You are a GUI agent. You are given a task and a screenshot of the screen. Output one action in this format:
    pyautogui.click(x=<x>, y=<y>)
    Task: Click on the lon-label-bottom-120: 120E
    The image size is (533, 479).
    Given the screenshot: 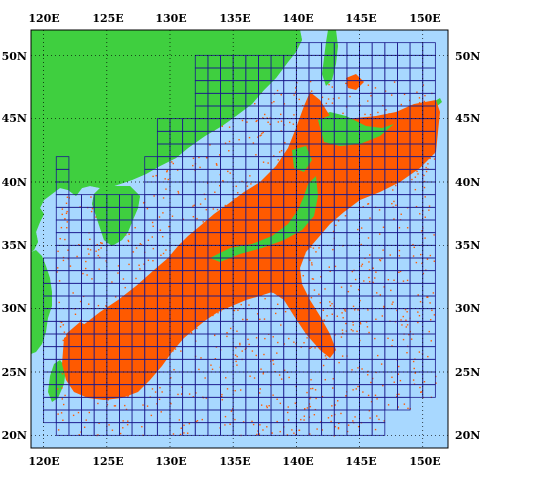 What is the action you would take?
    pyautogui.click(x=43, y=461)
    